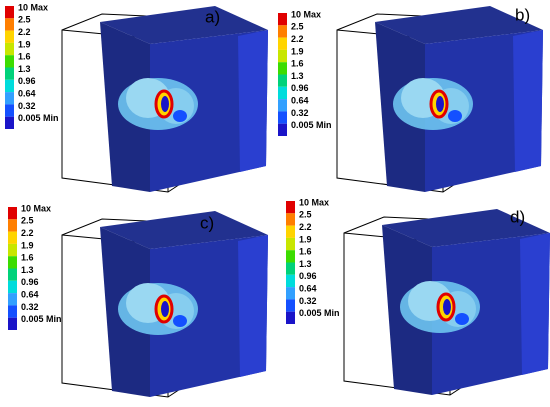  I want to click on panel-label: a), so click(212, 16).